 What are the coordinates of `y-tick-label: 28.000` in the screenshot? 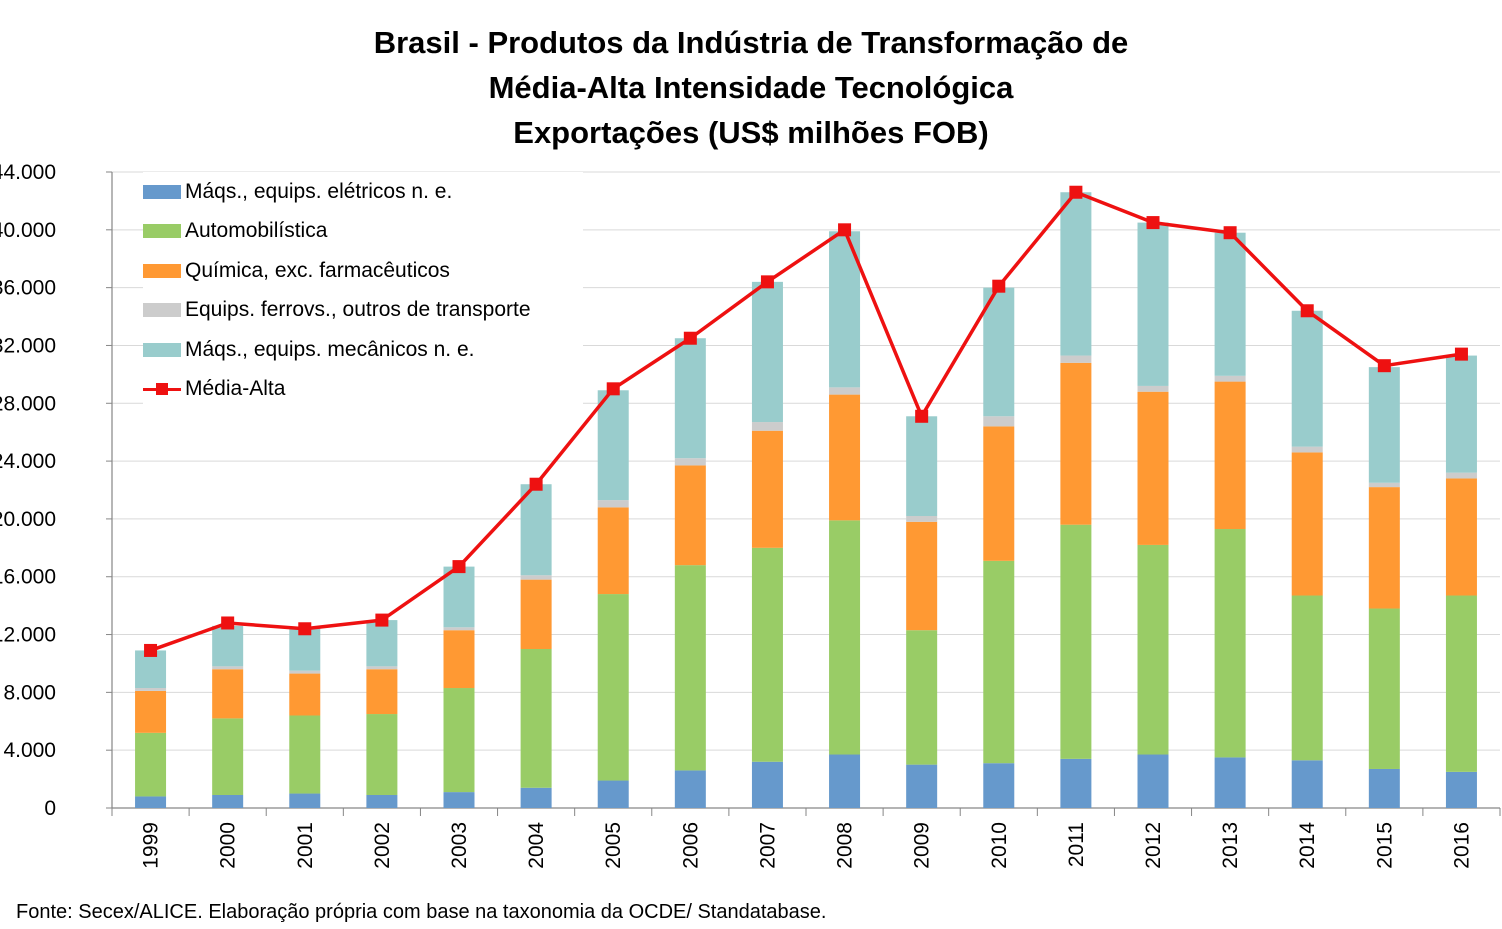 It's located at (28, 403).